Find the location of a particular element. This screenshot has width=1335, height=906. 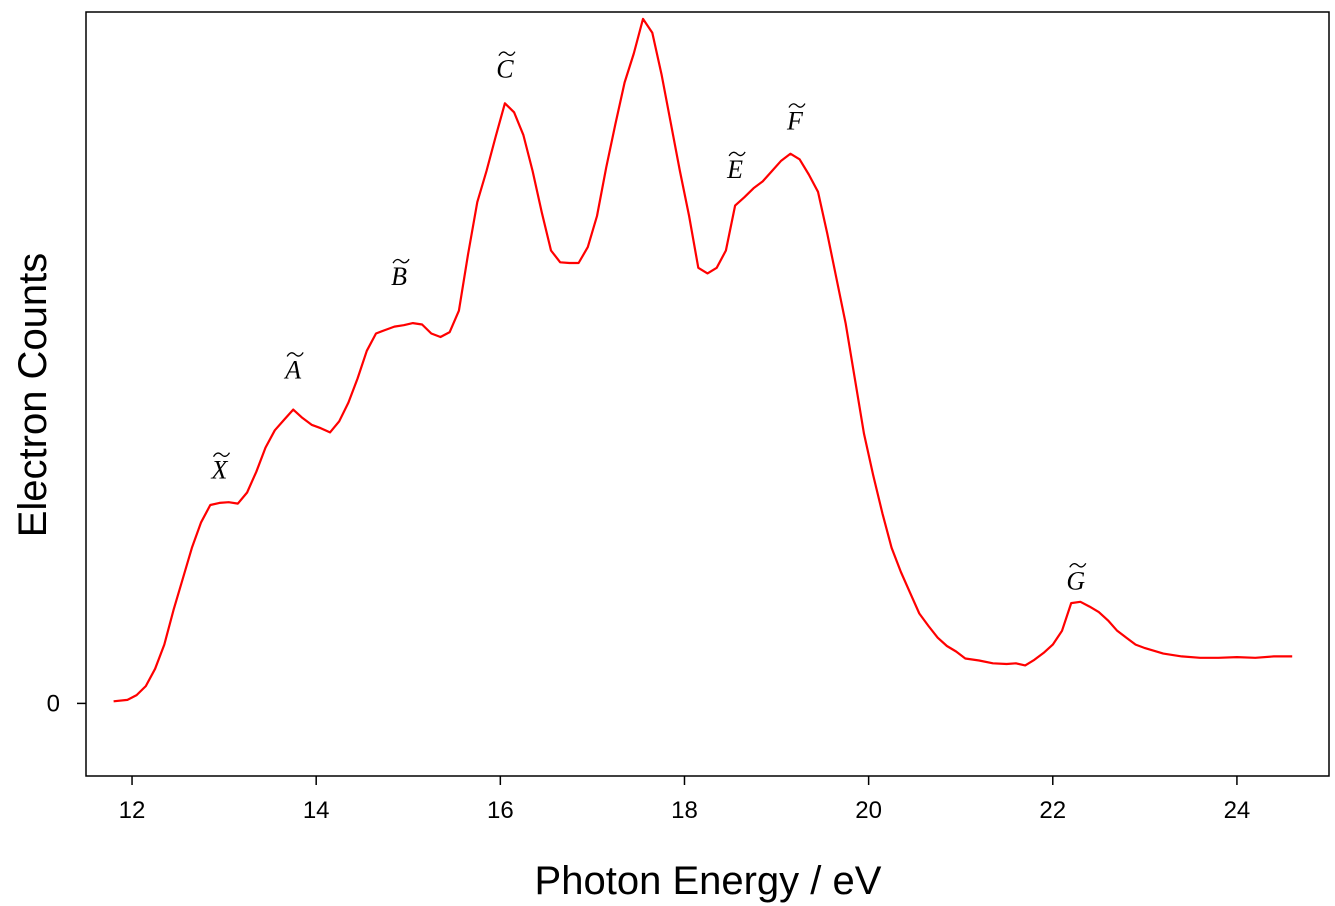

peak-label-d: D is located at coordinates (640, 0).